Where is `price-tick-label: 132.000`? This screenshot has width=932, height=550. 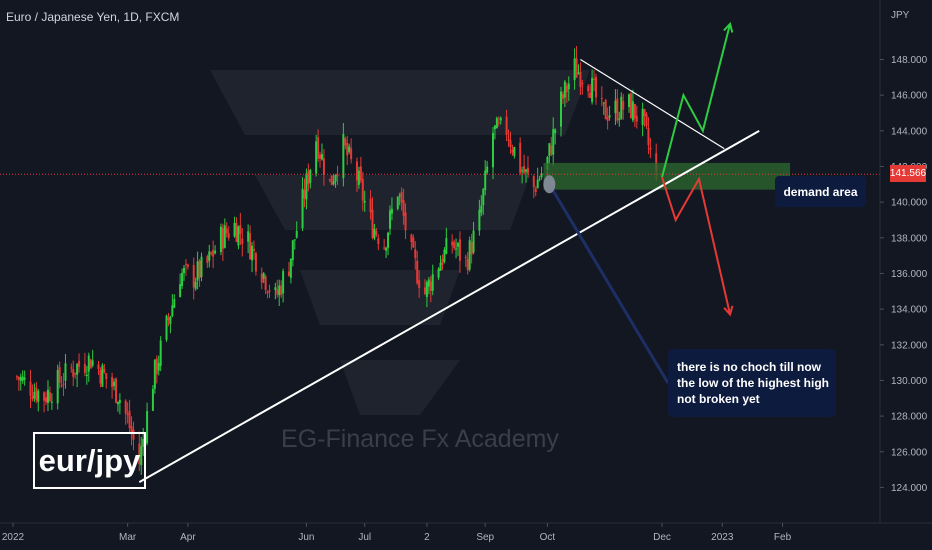
price-tick-label: 132.000 is located at coordinates (909, 345).